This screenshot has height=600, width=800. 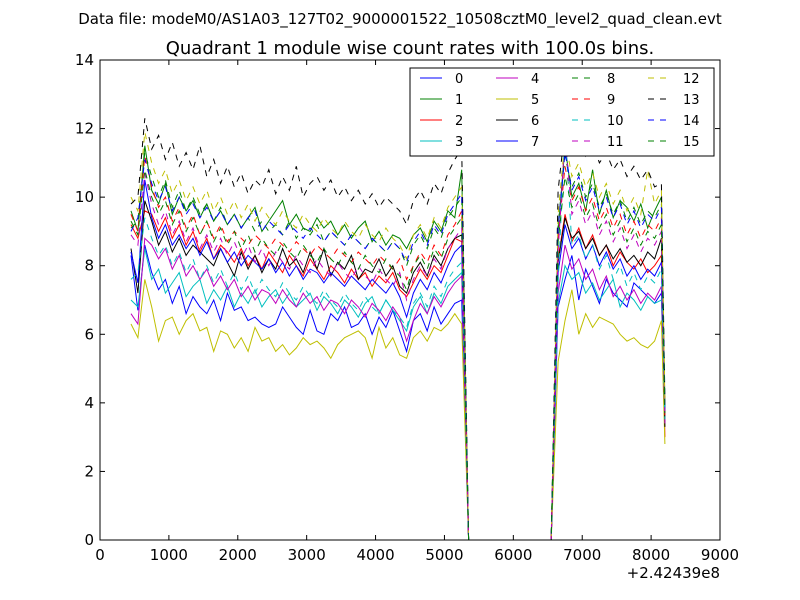 I want to click on y-tick-label-8: 8, so click(x=89, y=266).